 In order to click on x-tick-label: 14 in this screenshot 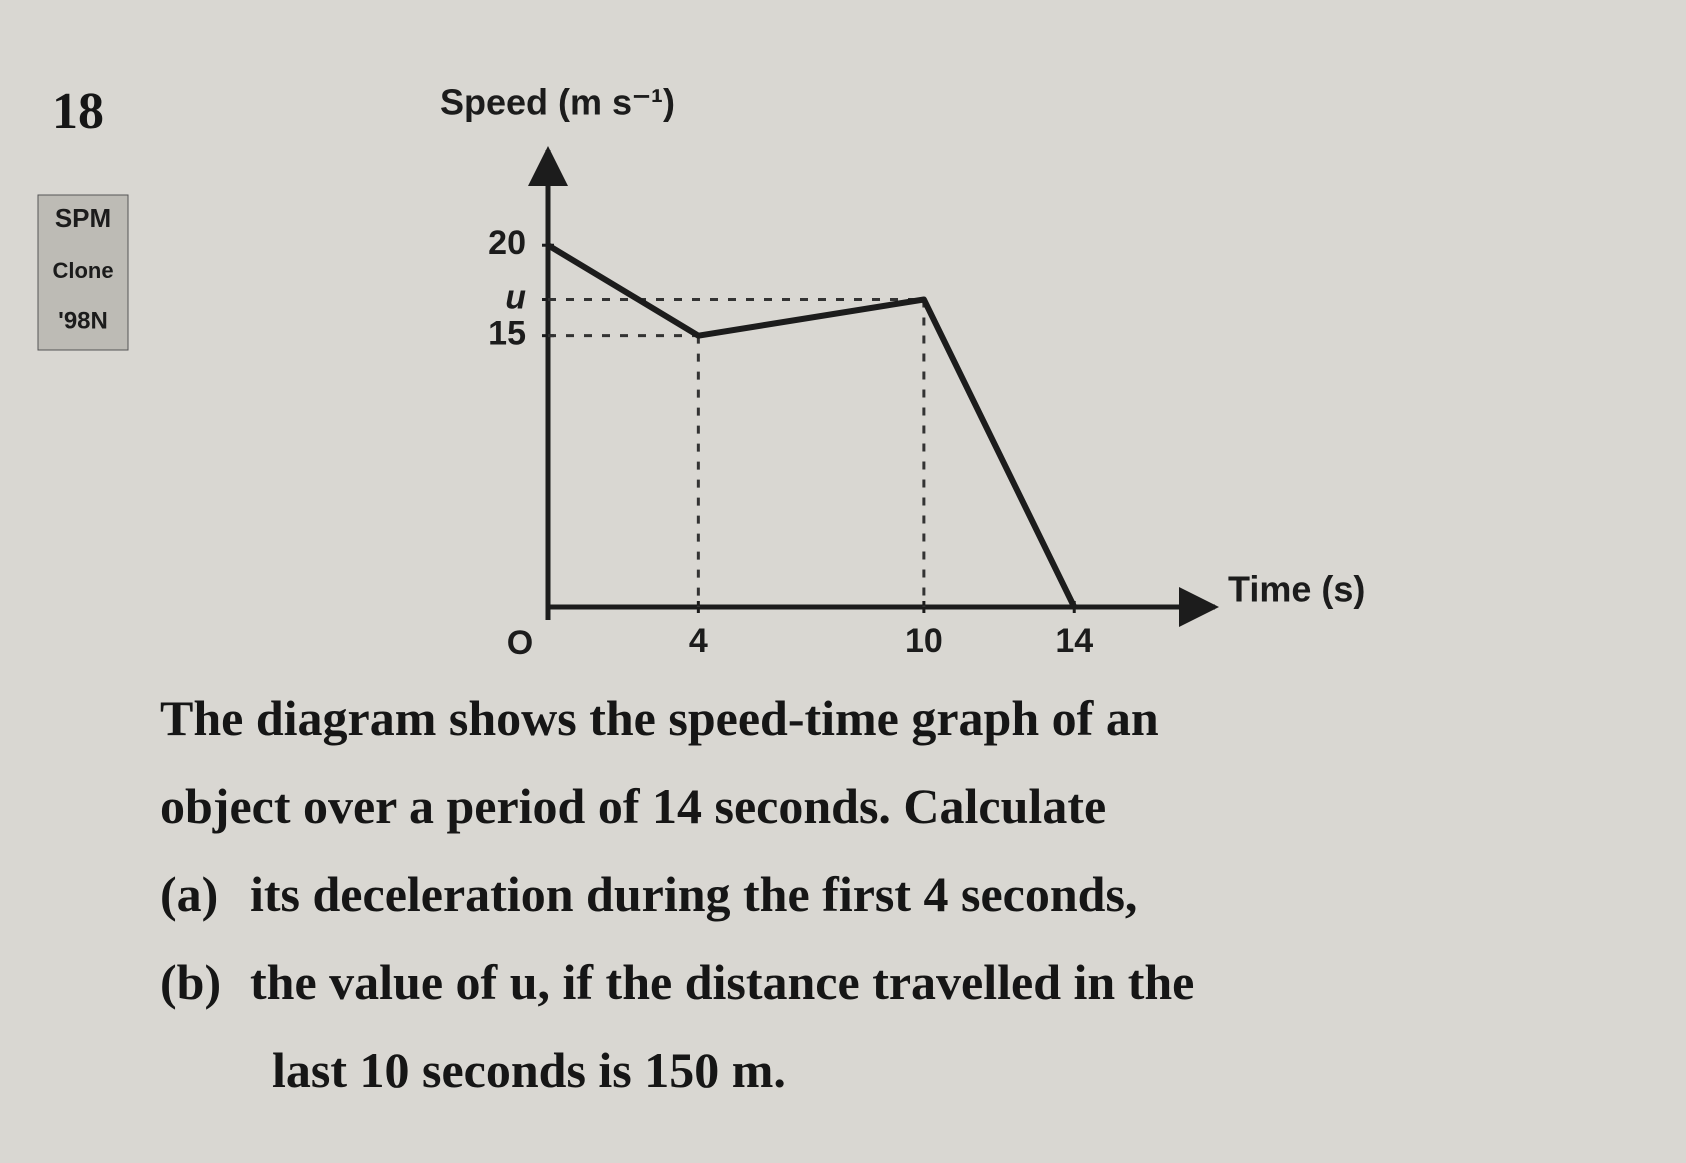, I will do `click(1074, 641)`.